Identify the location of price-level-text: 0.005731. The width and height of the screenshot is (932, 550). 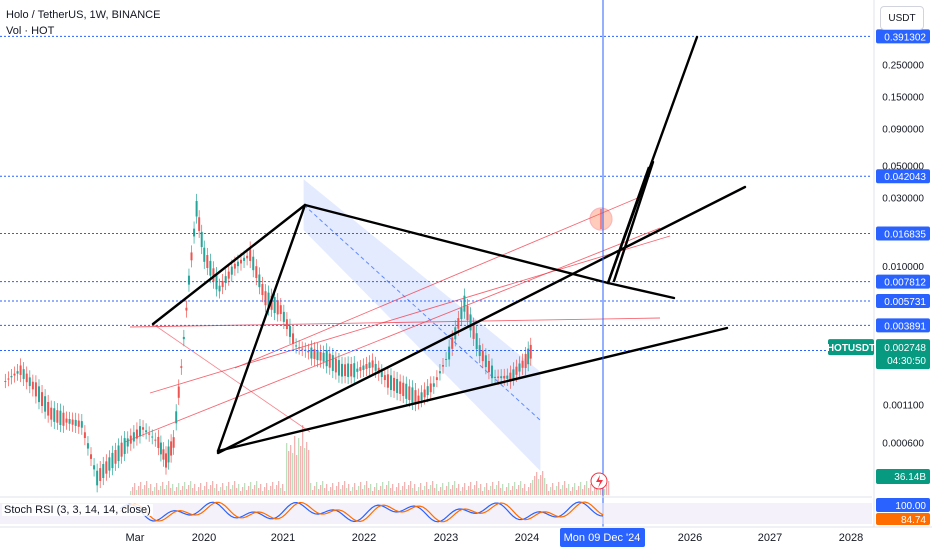
(905, 302).